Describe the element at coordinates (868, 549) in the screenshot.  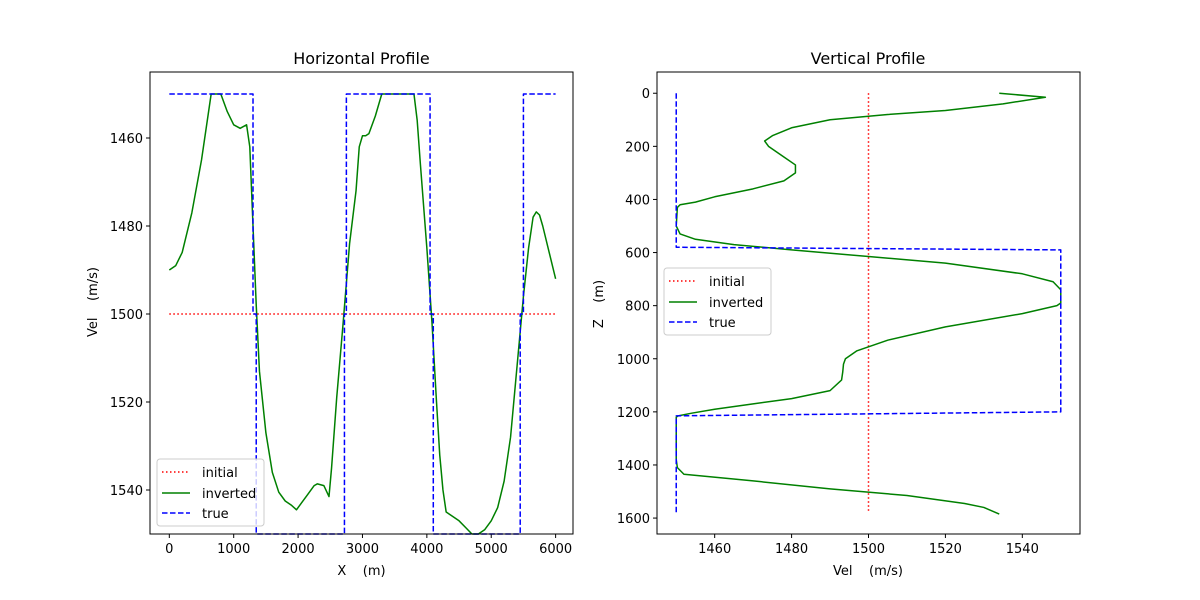
I see `vertical-profile-xtick-label: 1500` at that location.